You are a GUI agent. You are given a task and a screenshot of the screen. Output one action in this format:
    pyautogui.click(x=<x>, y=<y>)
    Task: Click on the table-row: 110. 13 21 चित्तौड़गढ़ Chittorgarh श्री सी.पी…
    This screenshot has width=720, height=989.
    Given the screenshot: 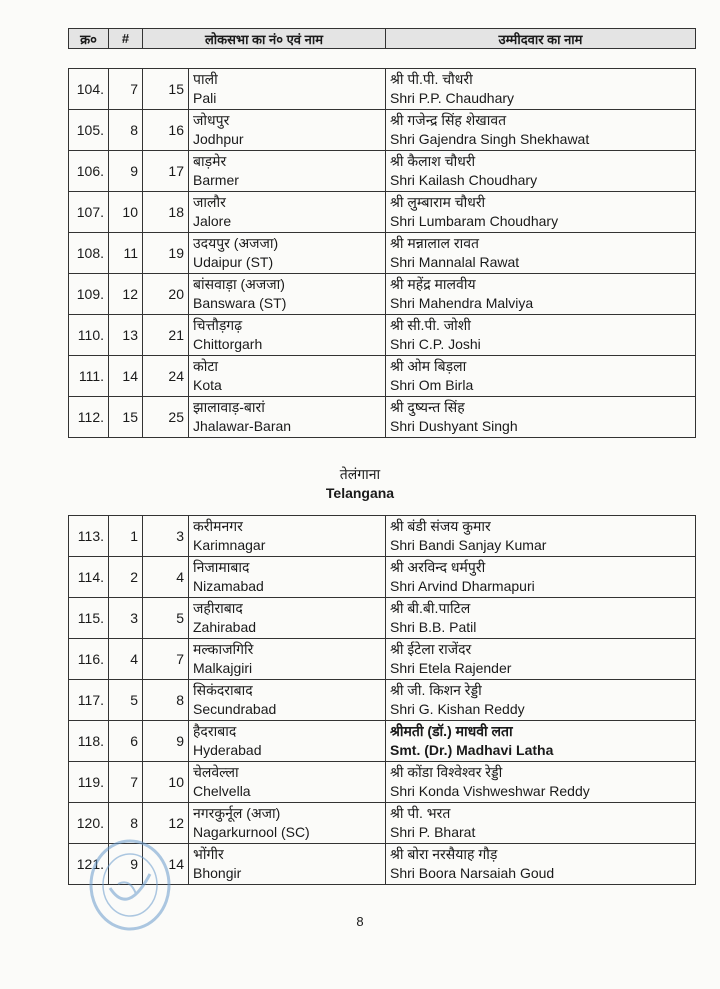 What is the action you would take?
    pyautogui.click(x=382, y=335)
    